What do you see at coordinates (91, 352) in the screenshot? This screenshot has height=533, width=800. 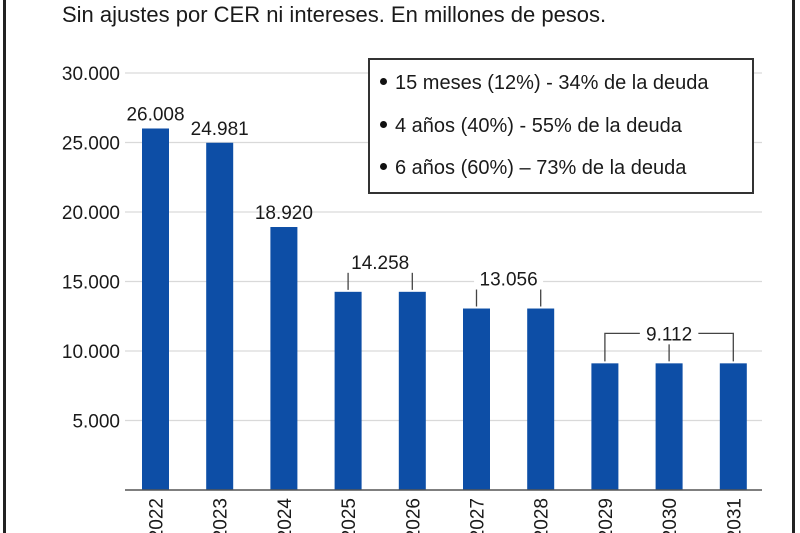 I see `y-tick-label: 10.000` at bounding box center [91, 352].